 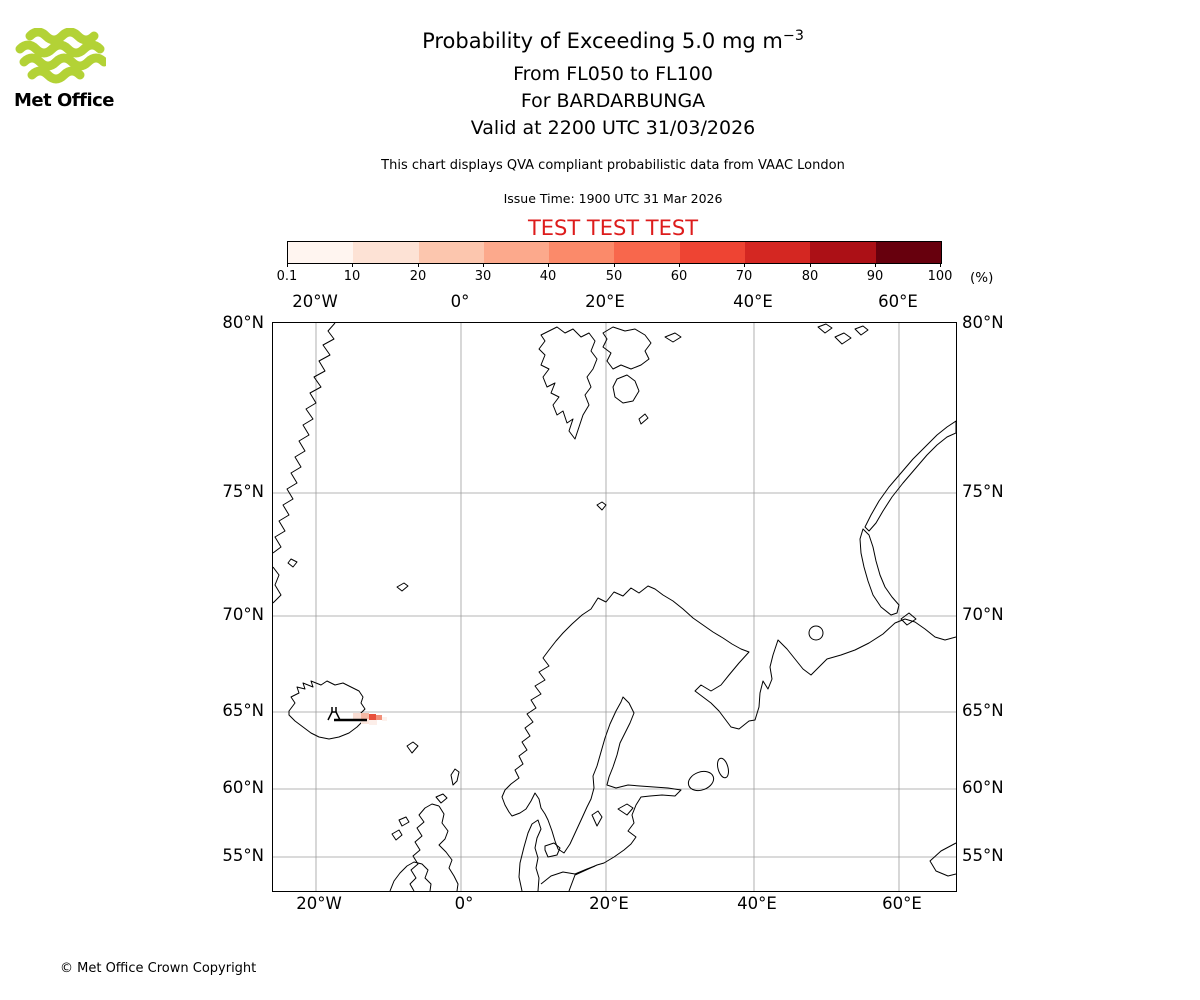 I want to click on lat-label-right: 65°N, so click(x=983, y=710).